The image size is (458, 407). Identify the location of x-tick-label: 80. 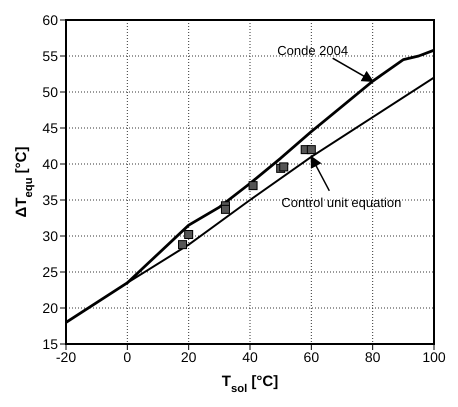
(372, 356).